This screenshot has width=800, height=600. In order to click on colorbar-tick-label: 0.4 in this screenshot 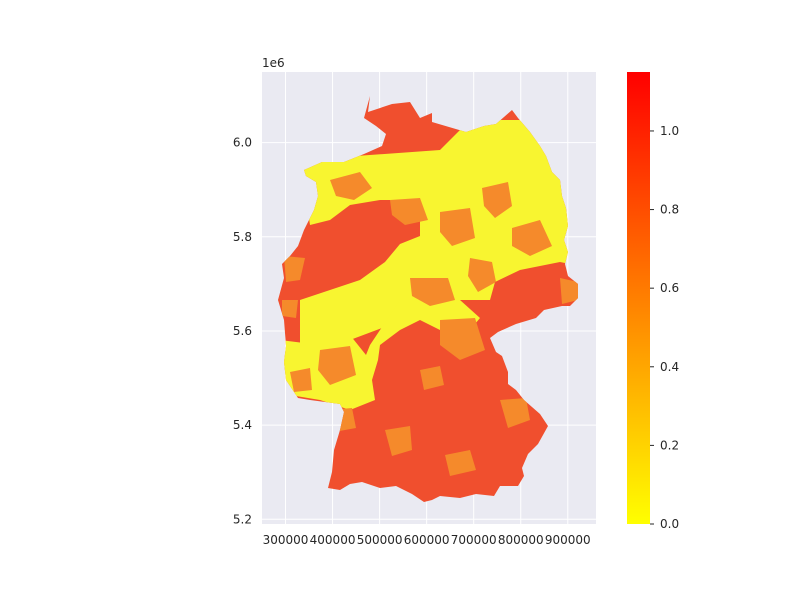, I will do `click(669, 367)`.